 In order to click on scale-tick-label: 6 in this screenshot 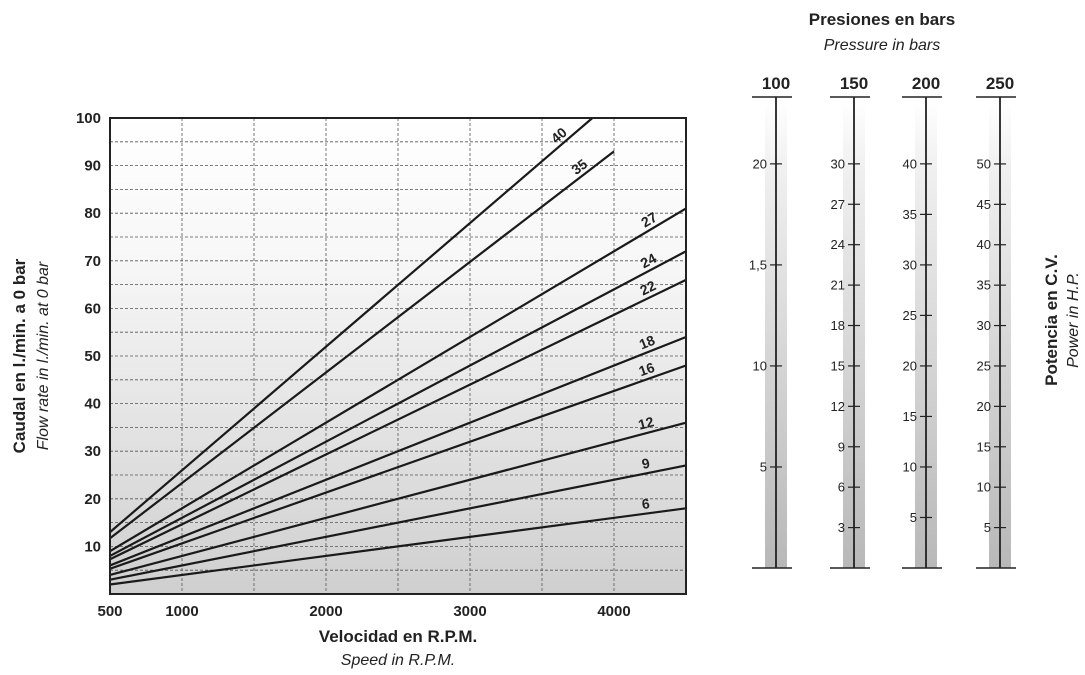, I will do `click(841, 487)`.